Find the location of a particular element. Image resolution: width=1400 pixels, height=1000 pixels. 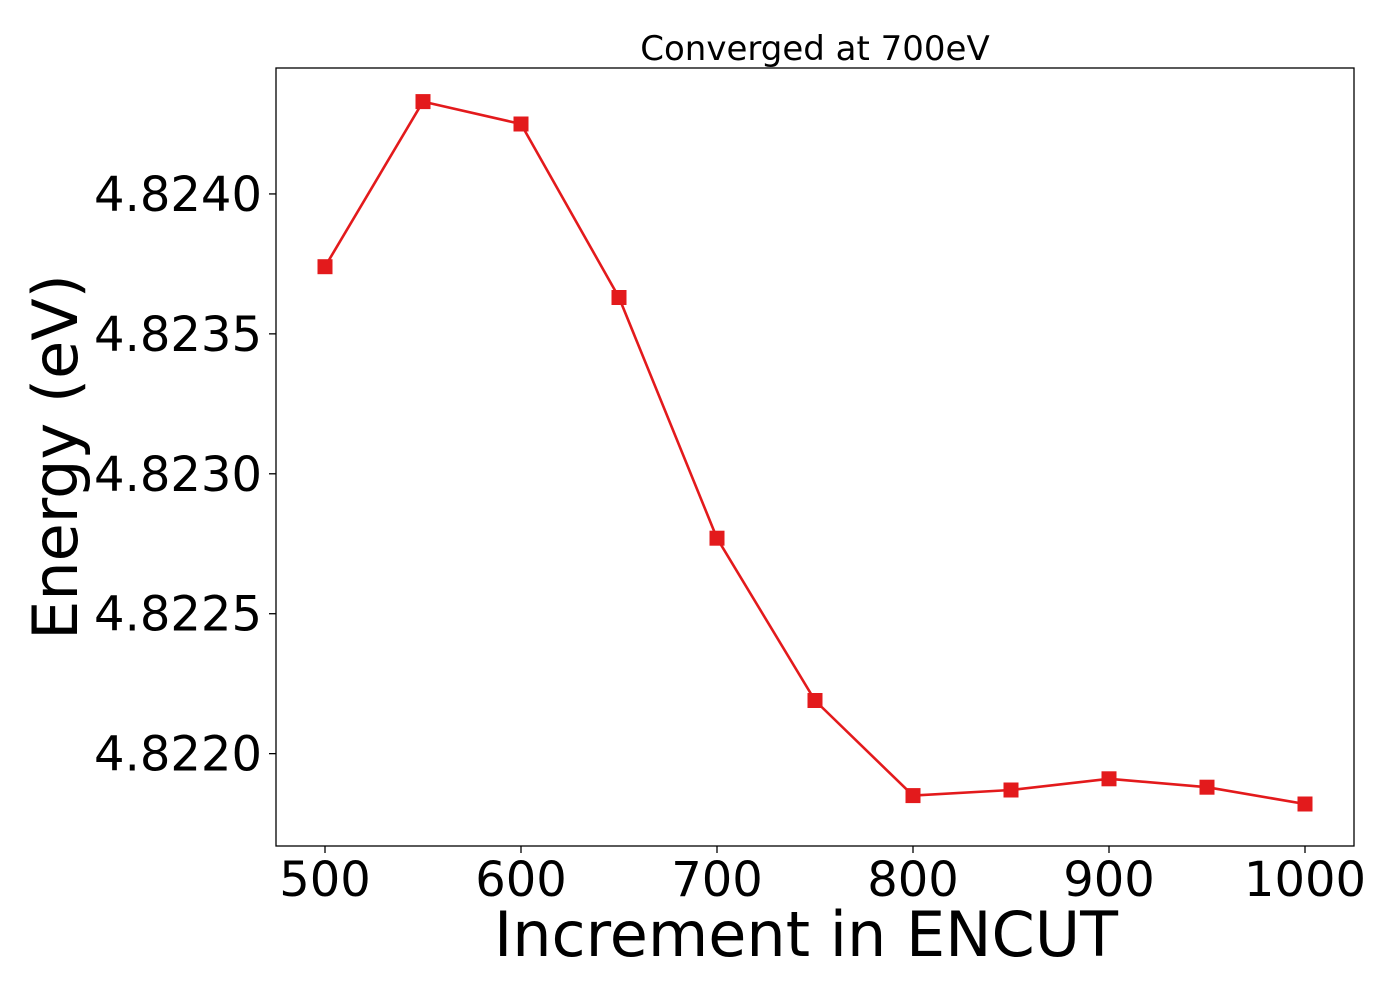

x-axis-title: Increment in ENCUT is located at coordinates (806, 934).